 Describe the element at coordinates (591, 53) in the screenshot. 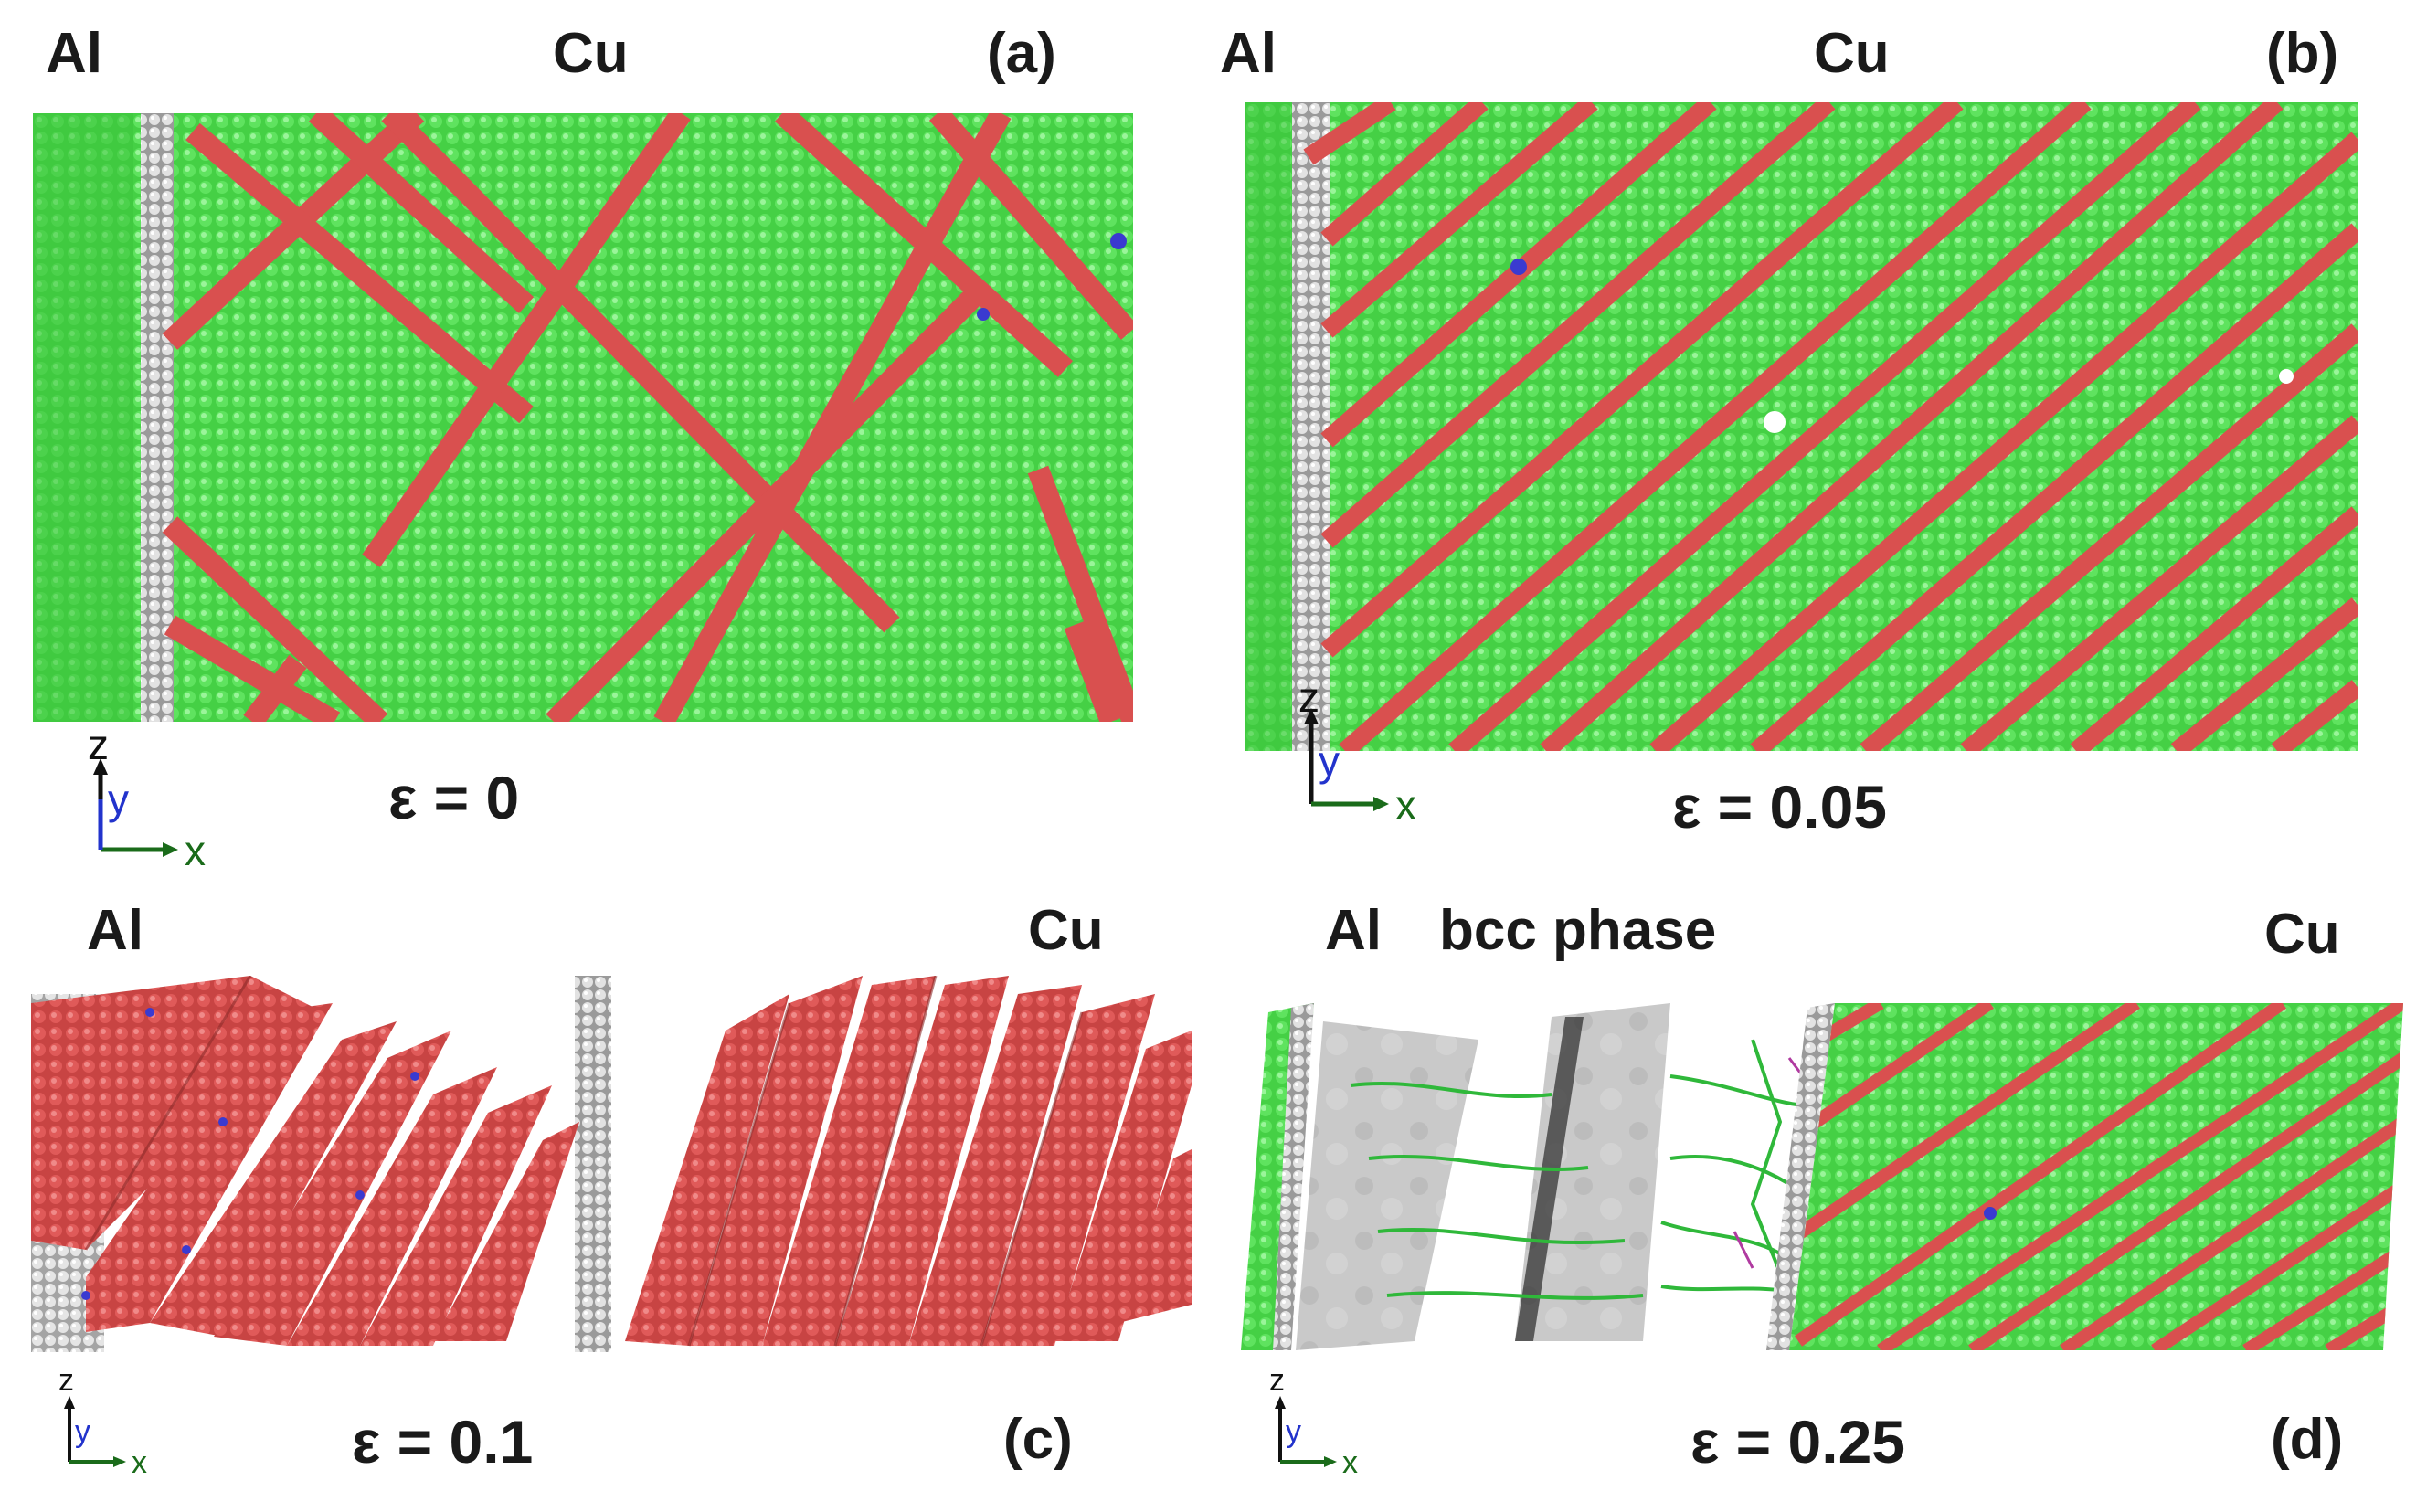

I see `panel-a-cu-label: Cu` at that location.